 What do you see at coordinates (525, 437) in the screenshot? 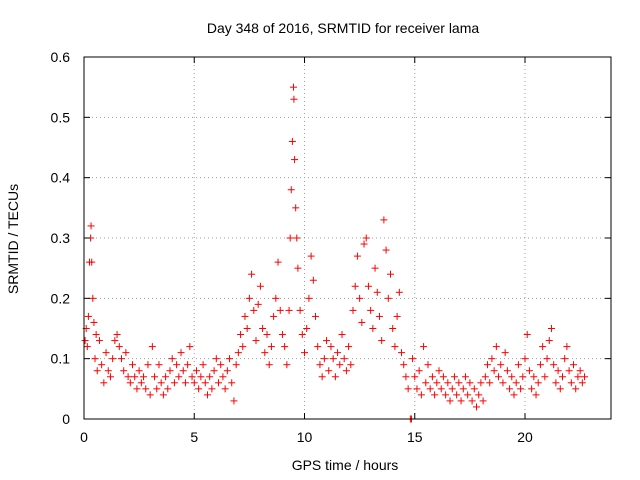
I see `x-tick-label: 20` at bounding box center [525, 437].